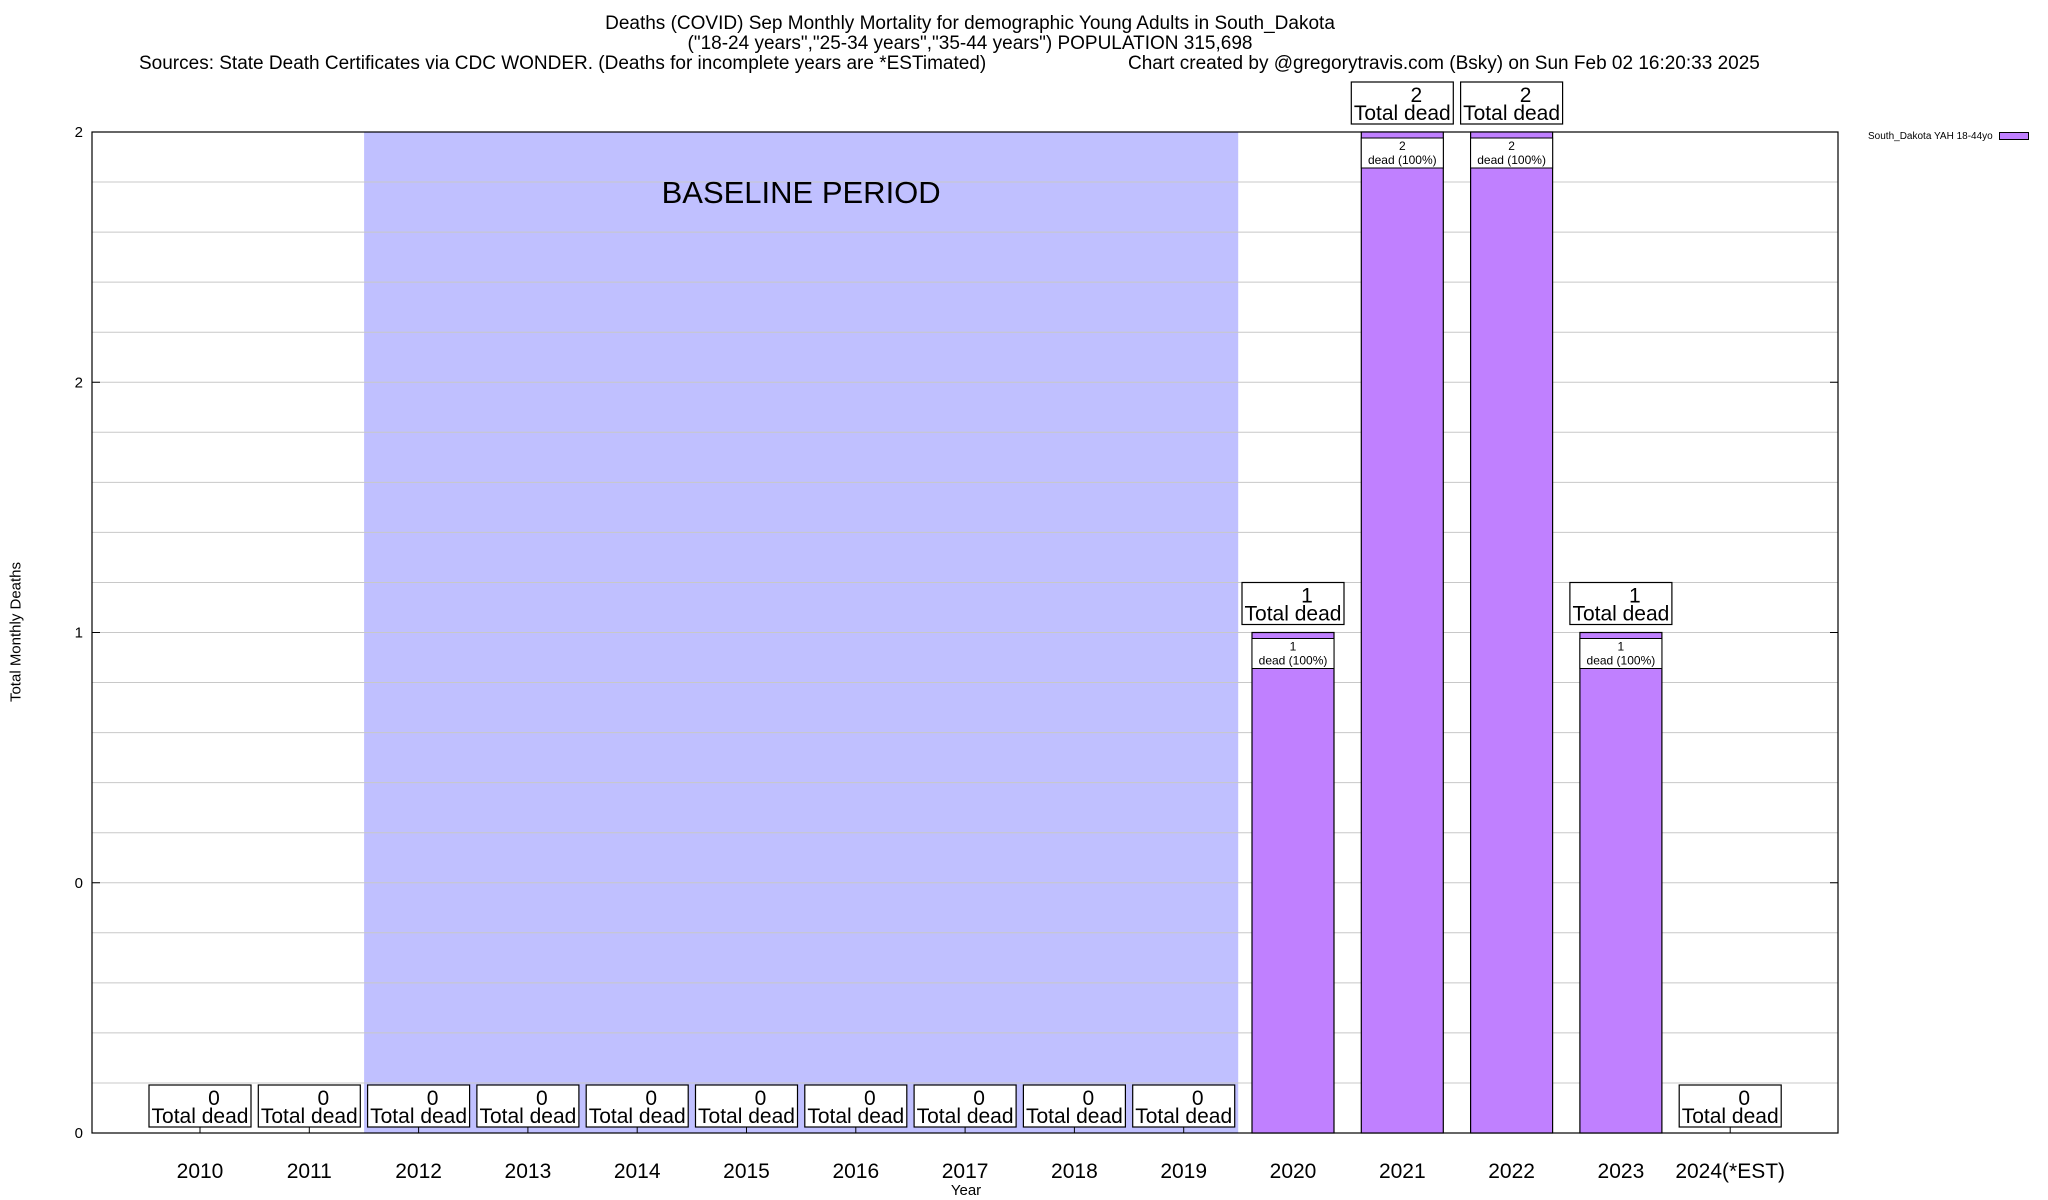  Describe the element at coordinates (528, 1171) in the screenshot. I see `x-tick-label: 2013` at that location.